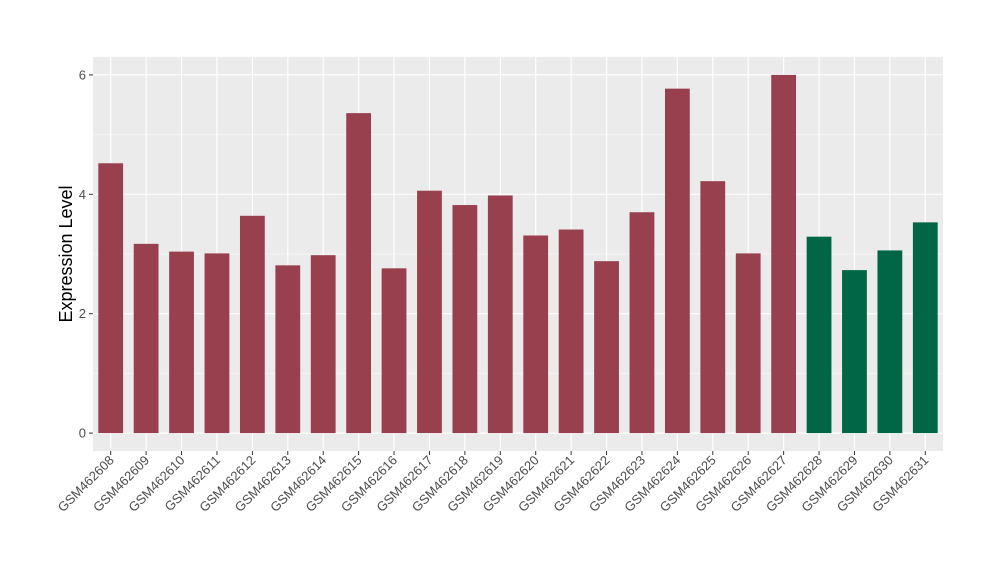 The height and width of the screenshot is (585, 1000). What do you see at coordinates (217, 343) in the screenshot?
I see `bar-gsm462611` at bounding box center [217, 343].